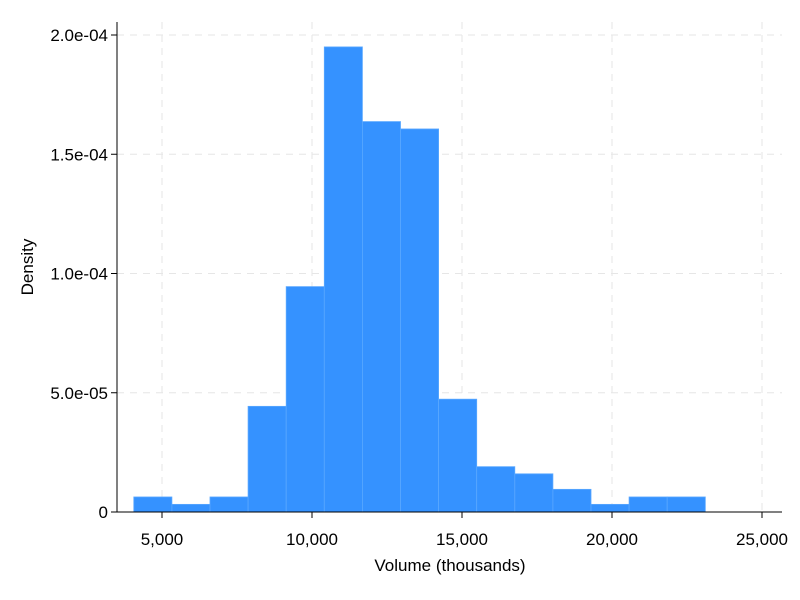  What do you see at coordinates (449, 565) in the screenshot?
I see `x-axis-title: Volume (thousands)` at bounding box center [449, 565].